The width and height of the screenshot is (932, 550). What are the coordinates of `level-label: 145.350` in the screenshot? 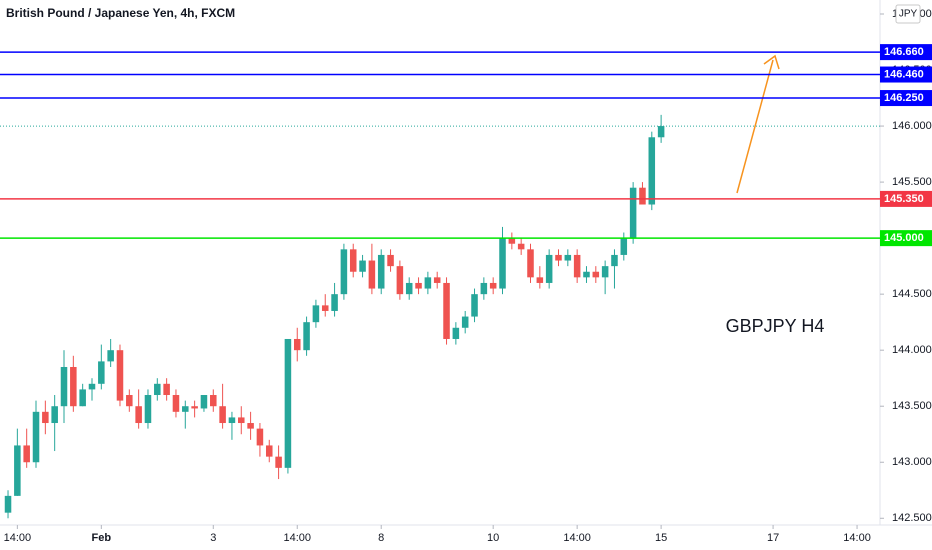 It's located at (904, 199).